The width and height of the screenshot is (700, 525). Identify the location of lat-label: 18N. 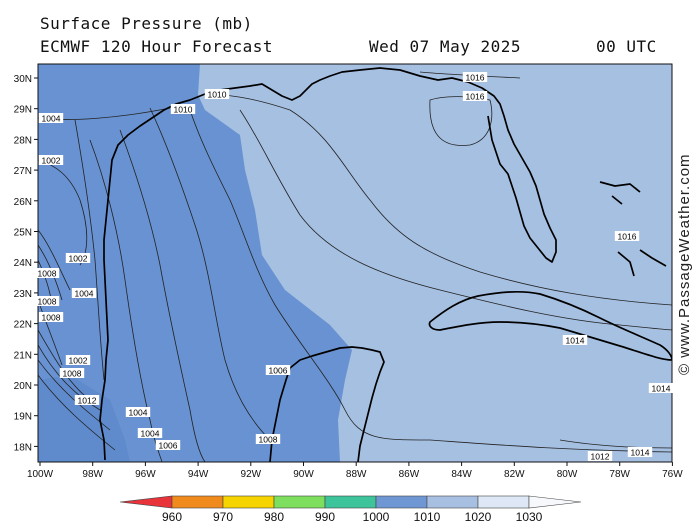
(23, 447).